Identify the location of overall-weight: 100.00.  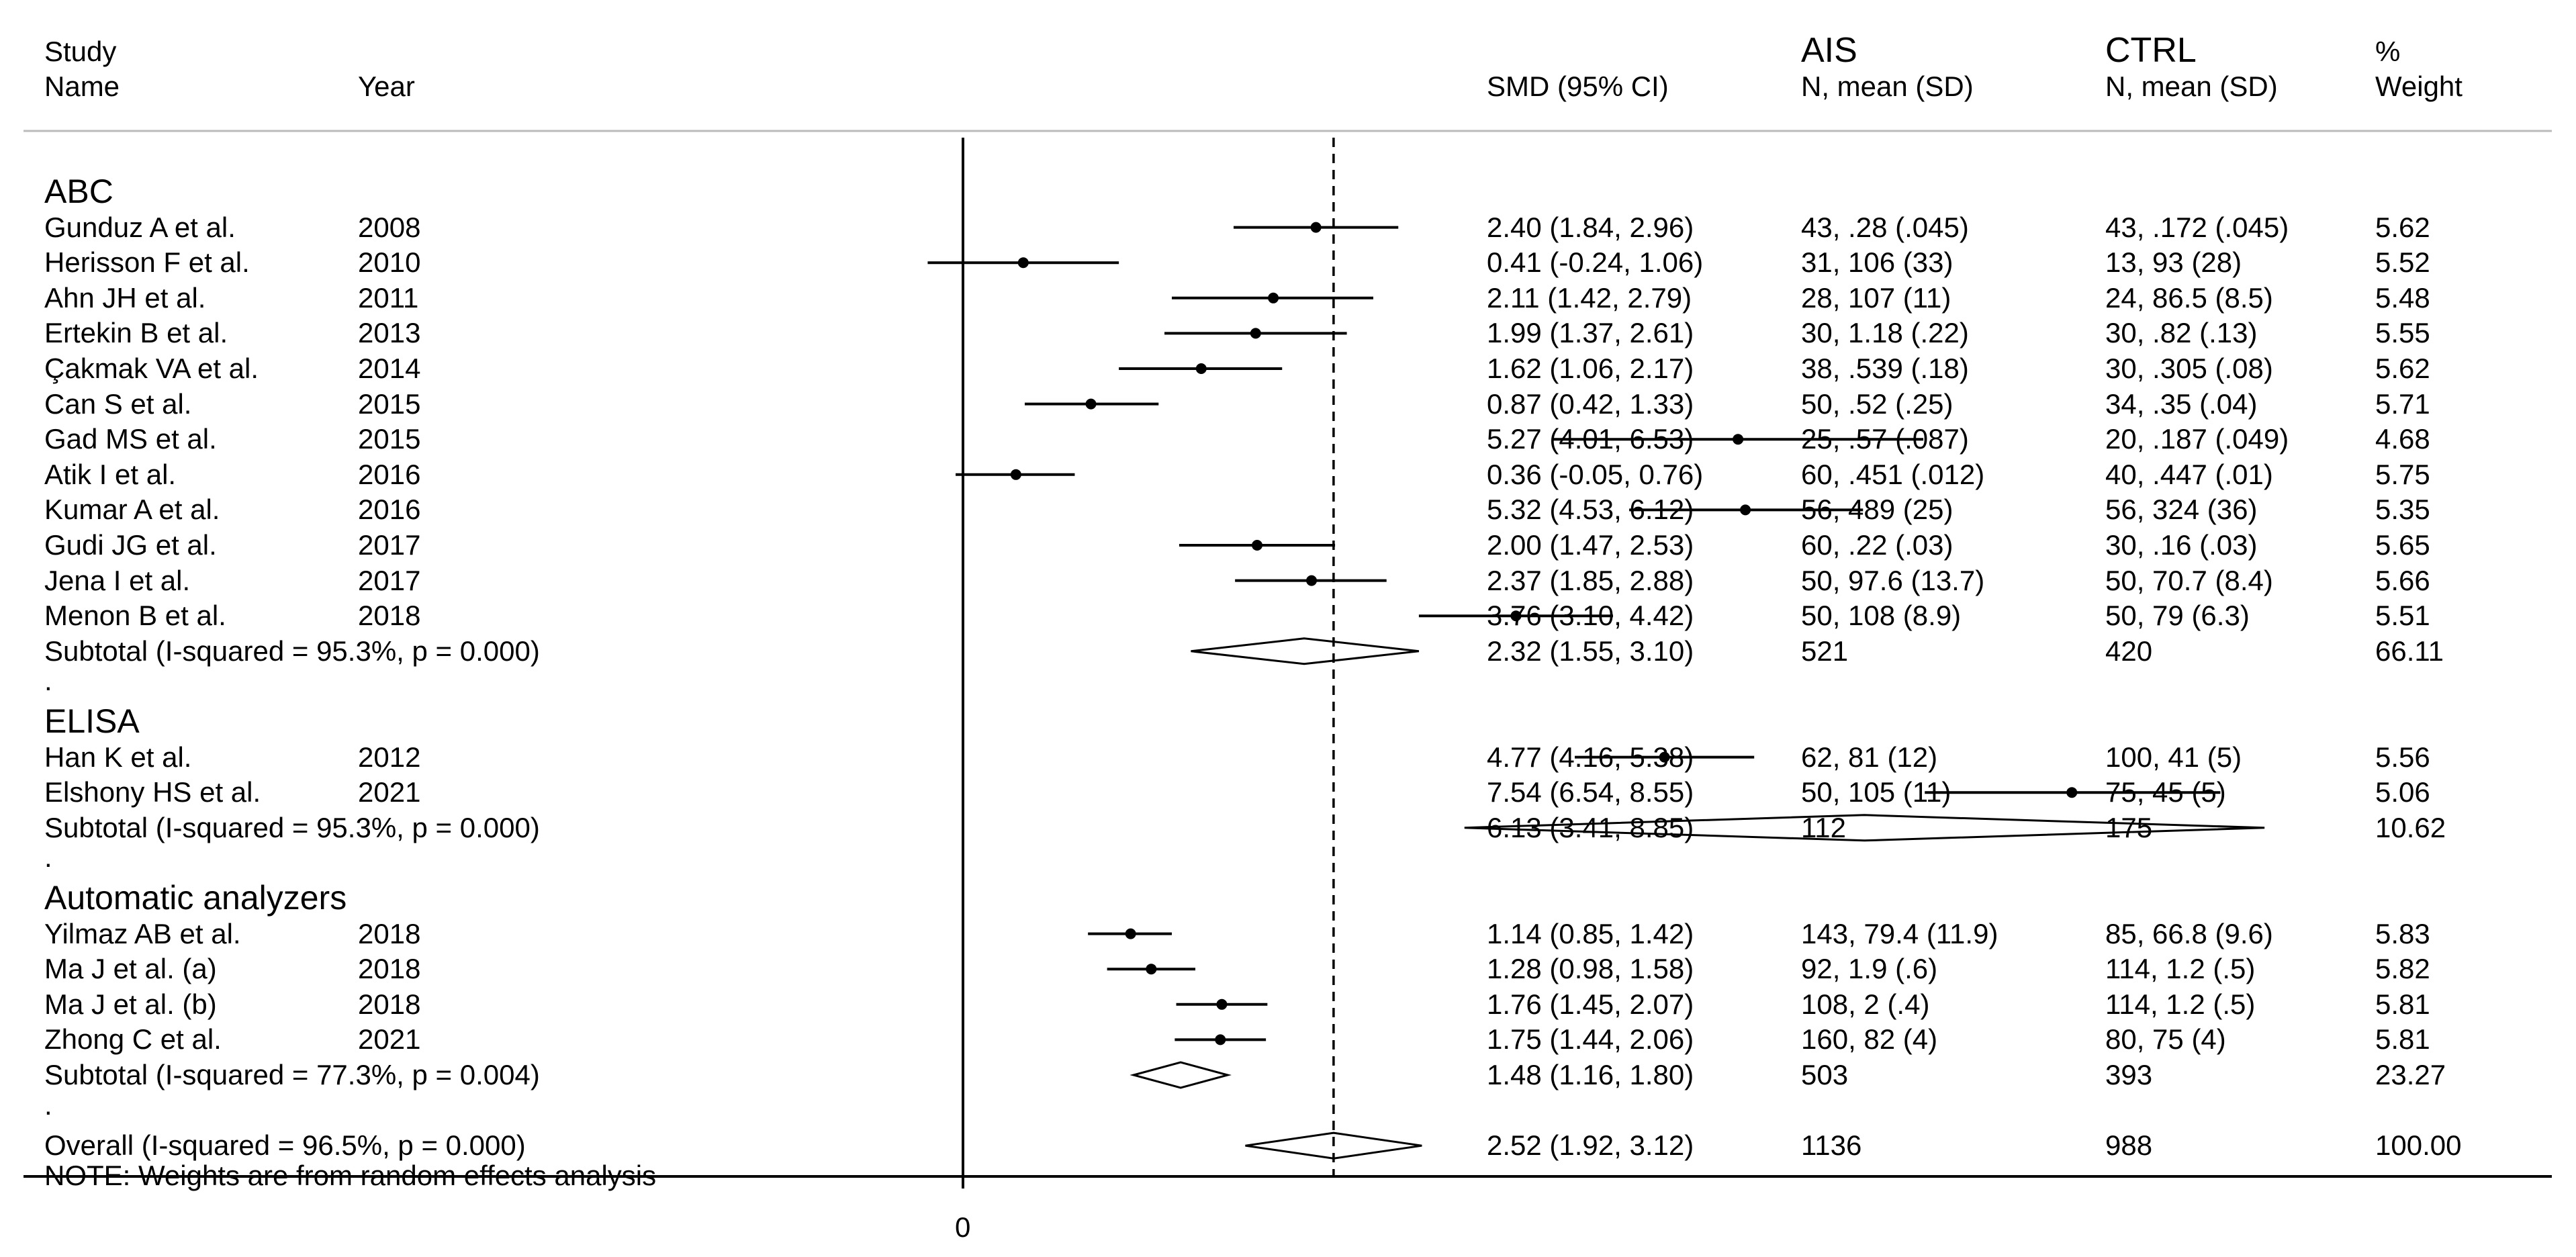
(2418, 1145).